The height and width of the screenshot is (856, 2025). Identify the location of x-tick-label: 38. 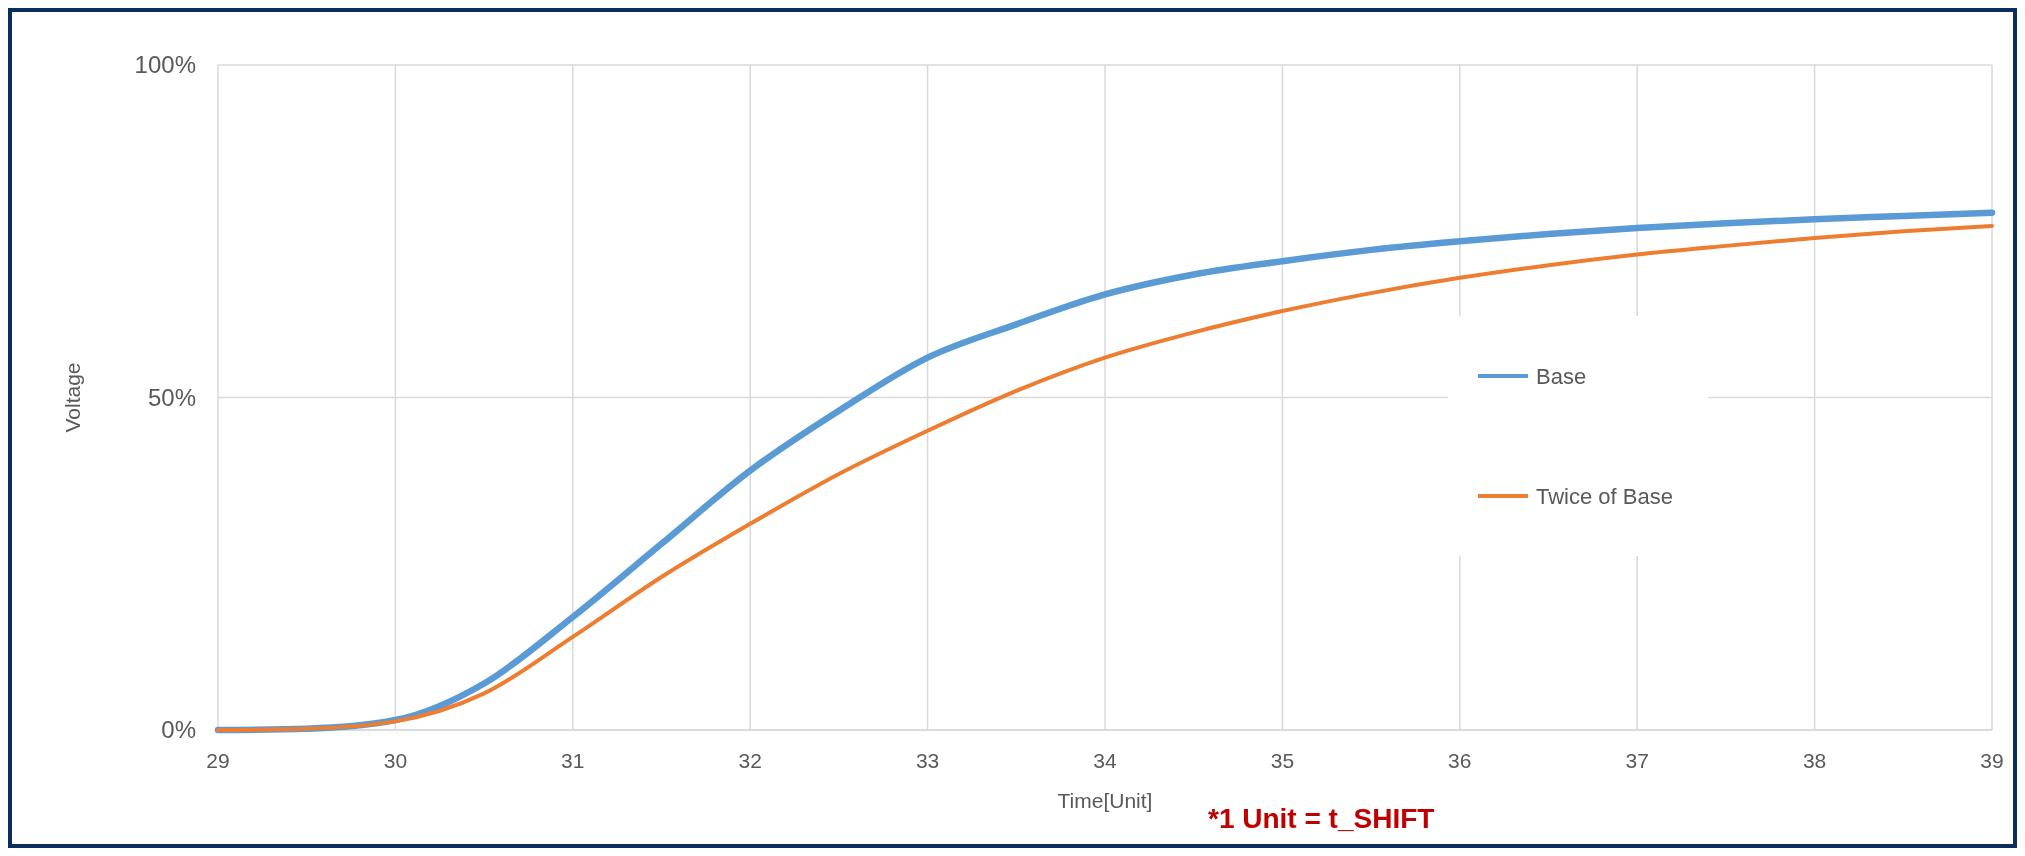
(1814, 760).